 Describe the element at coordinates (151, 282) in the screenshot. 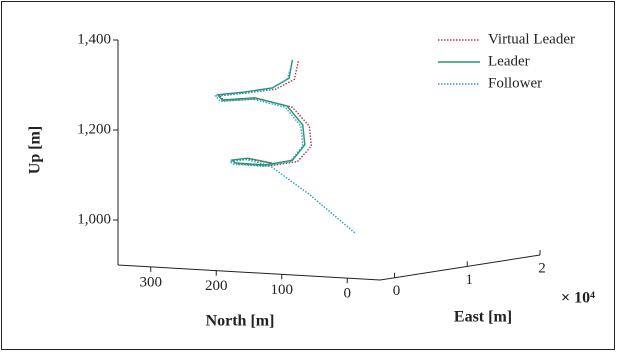

I see `x-tick-label: 300` at that location.